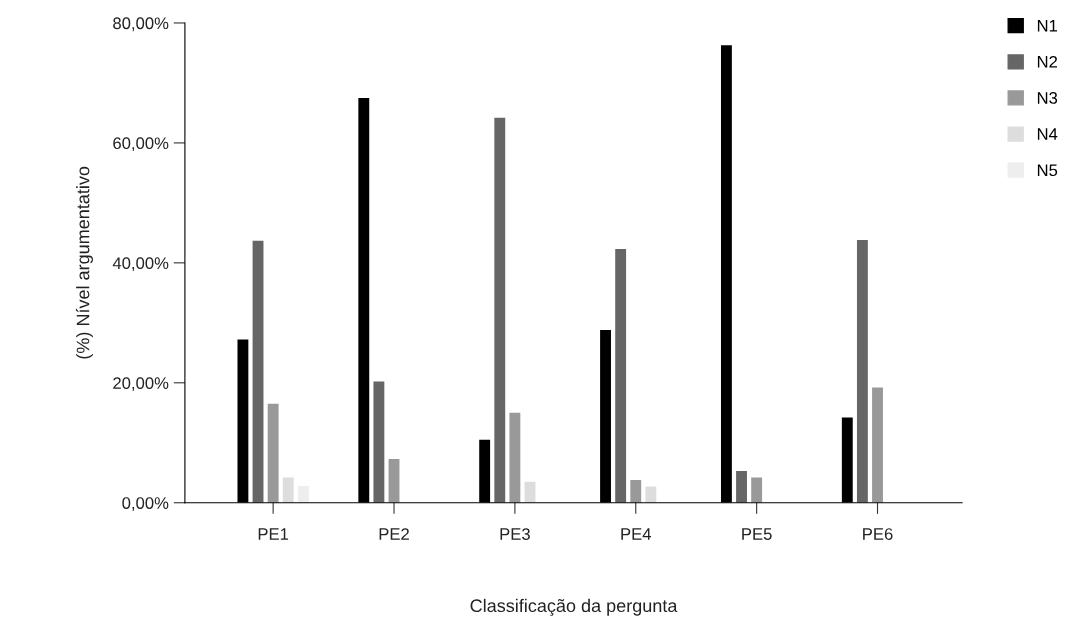 This screenshot has height=638, width=1075. What do you see at coordinates (1047, 170) in the screenshot?
I see `legend-label: N5` at bounding box center [1047, 170].